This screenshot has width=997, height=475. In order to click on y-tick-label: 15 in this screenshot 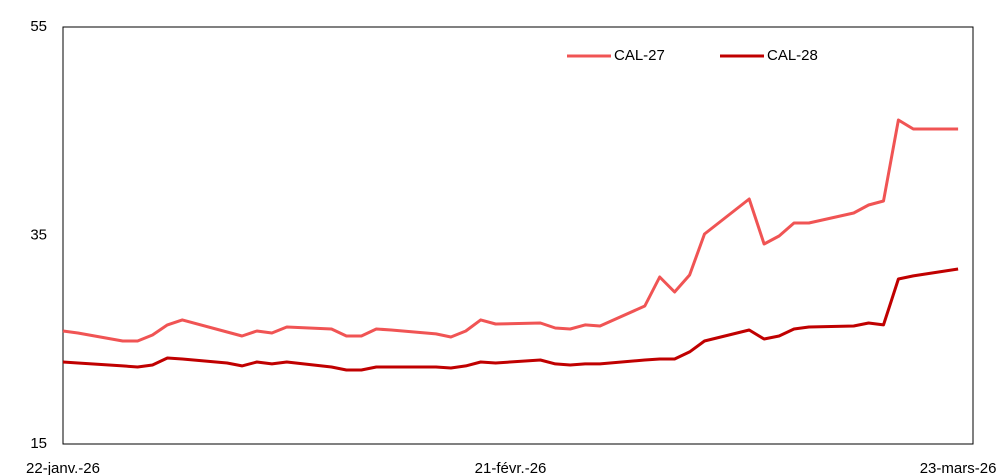, I will do `click(38, 443)`.